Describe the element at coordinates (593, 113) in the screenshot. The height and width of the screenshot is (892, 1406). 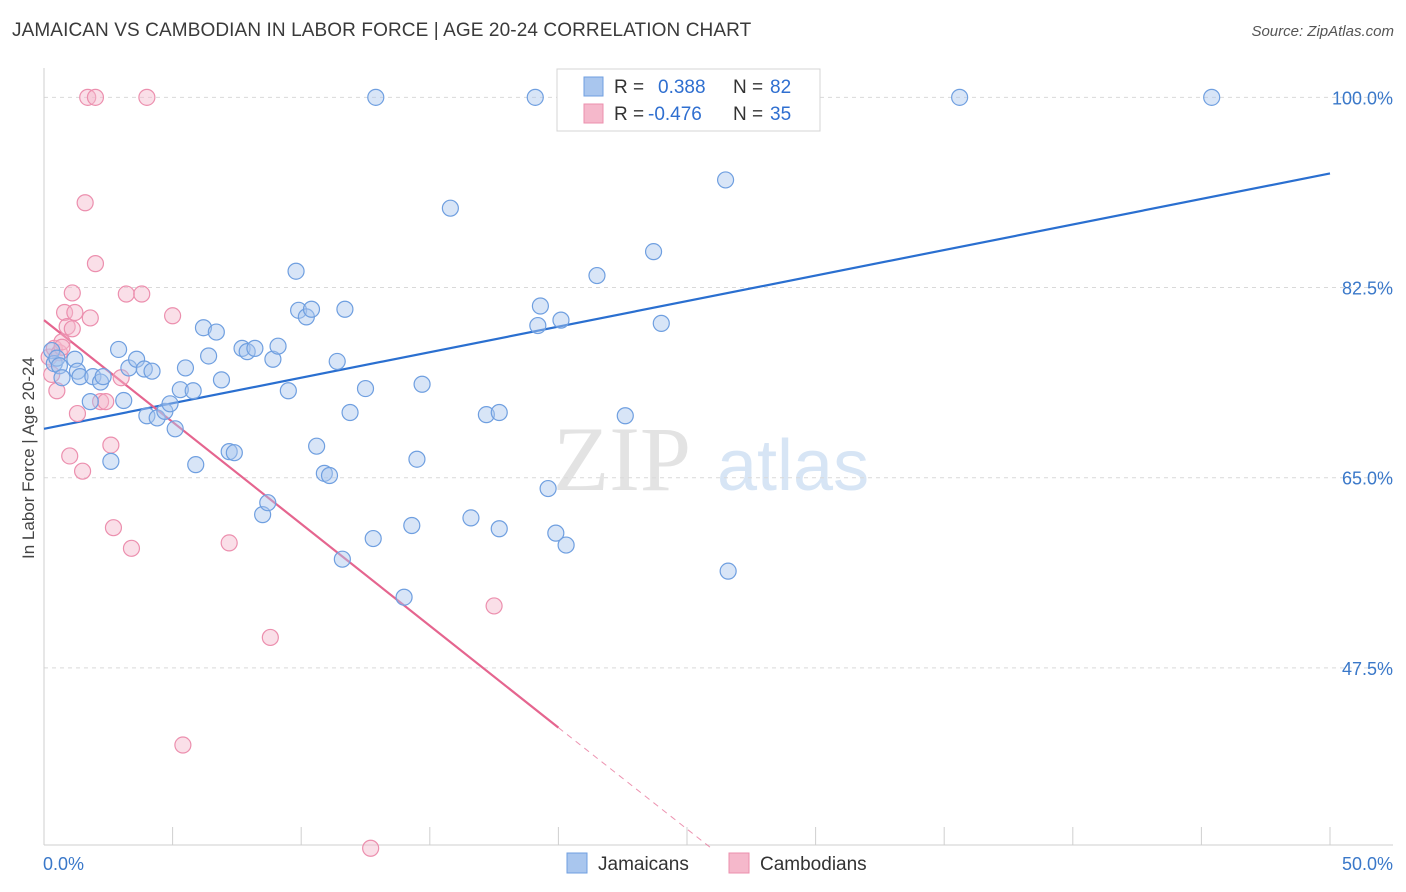
I see `legend-swatch-cambodians` at that location.